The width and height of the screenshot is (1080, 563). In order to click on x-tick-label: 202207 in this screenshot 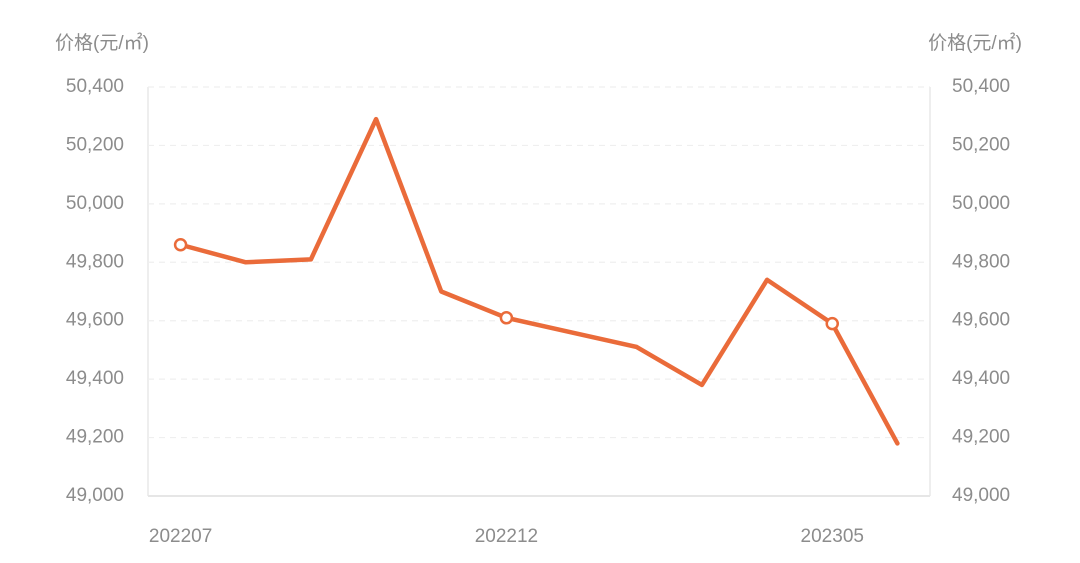, I will do `click(180, 536)`.